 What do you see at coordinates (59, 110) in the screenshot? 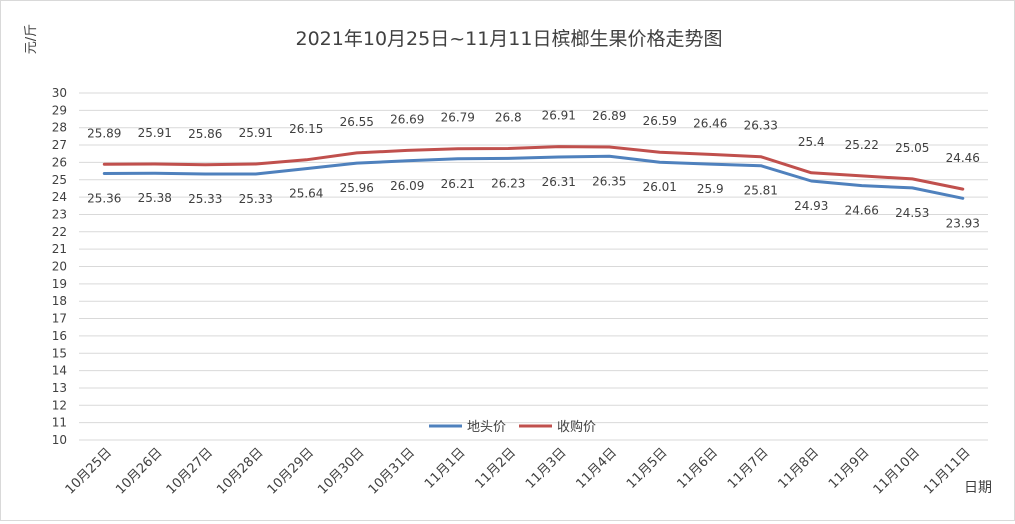
I see `y-tick-label: 29` at bounding box center [59, 110].